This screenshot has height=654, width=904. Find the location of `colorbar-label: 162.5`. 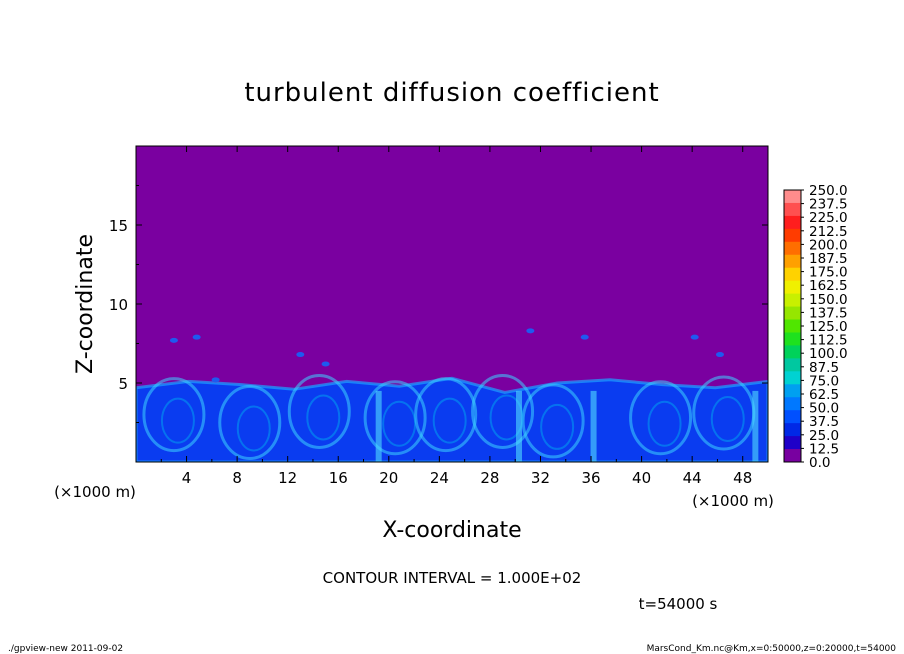

colorbar-label: 162.5 is located at coordinates (828, 286).